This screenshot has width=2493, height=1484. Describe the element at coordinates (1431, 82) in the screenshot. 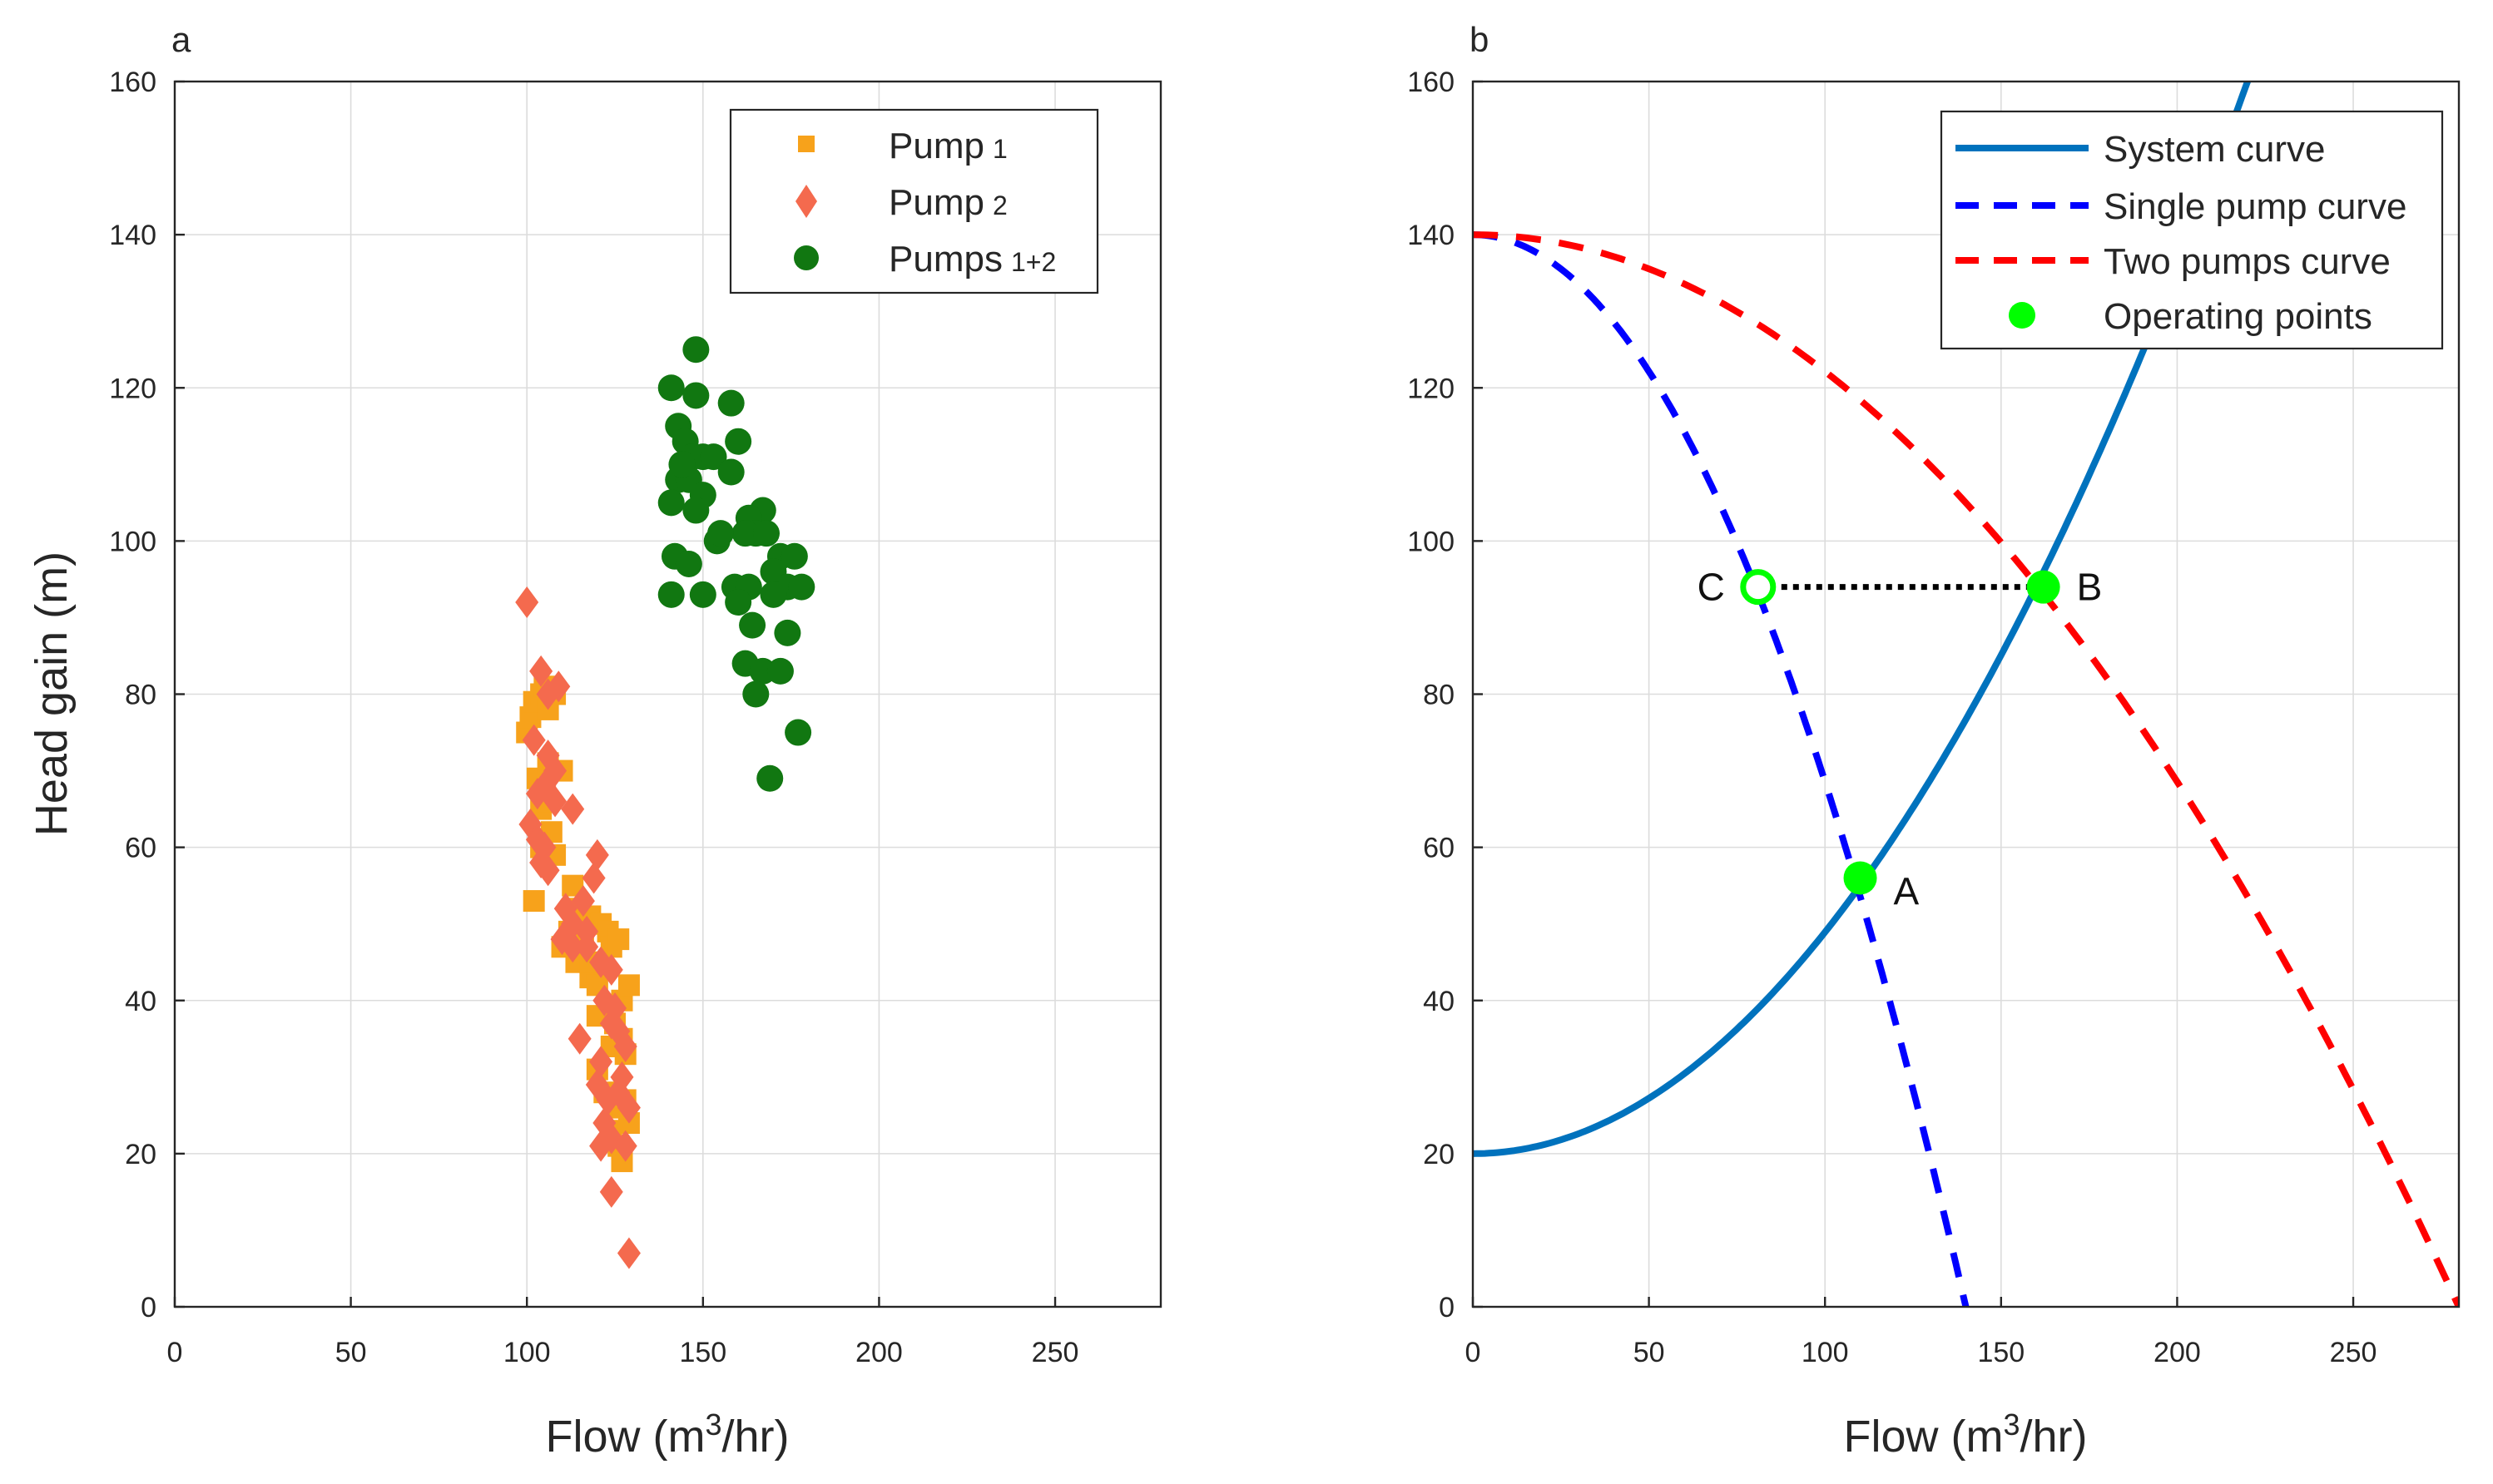

I see `panel-b-y-tick-label: 160` at that location.